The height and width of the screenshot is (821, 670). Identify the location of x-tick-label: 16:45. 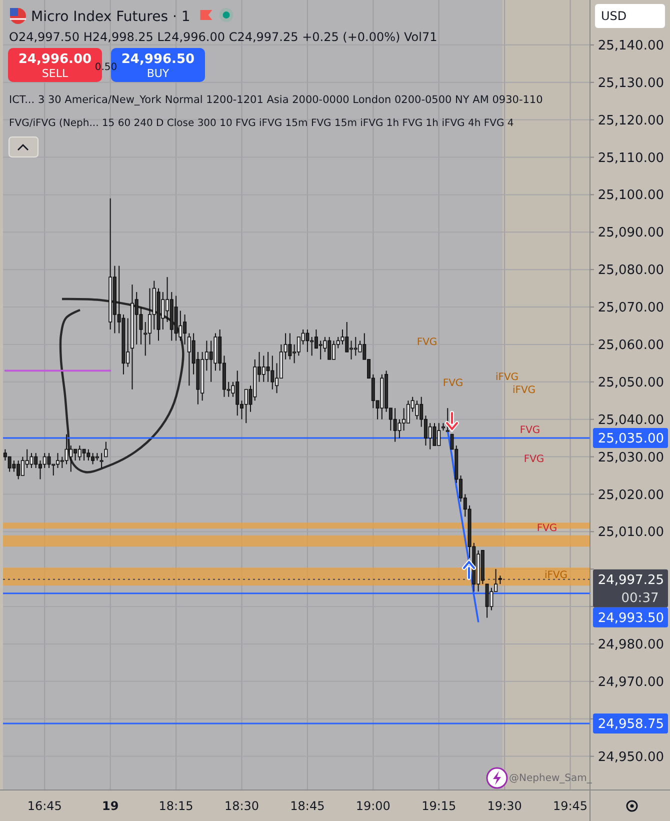
(44, 806).